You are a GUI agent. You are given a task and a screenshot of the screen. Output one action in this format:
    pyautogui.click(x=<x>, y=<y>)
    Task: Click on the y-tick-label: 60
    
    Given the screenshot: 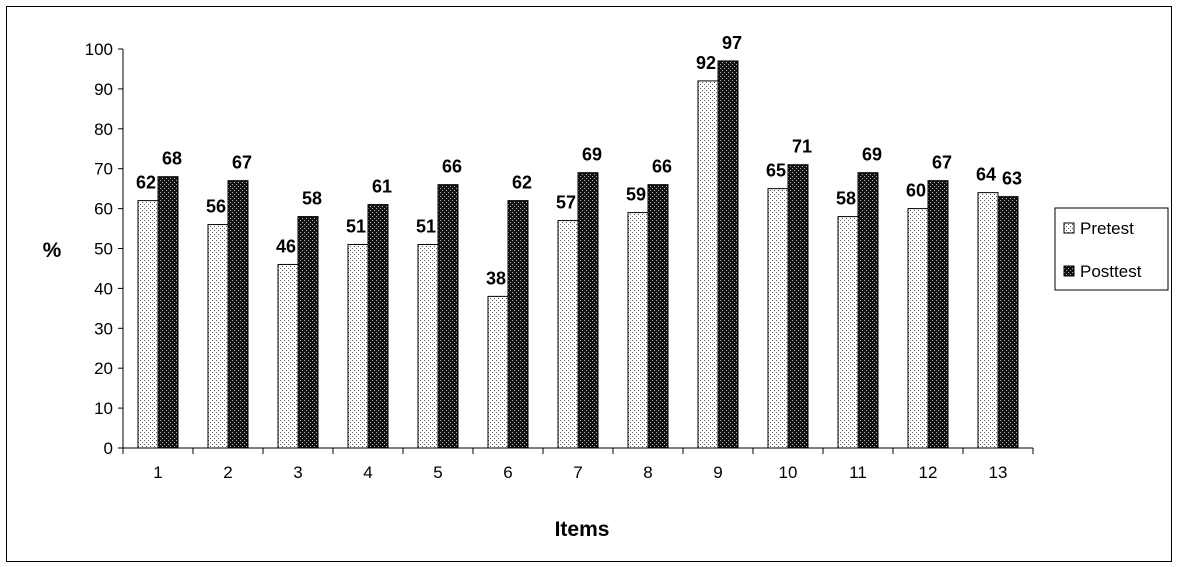 What is the action you would take?
    pyautogui.click(x=103, y=209)
    